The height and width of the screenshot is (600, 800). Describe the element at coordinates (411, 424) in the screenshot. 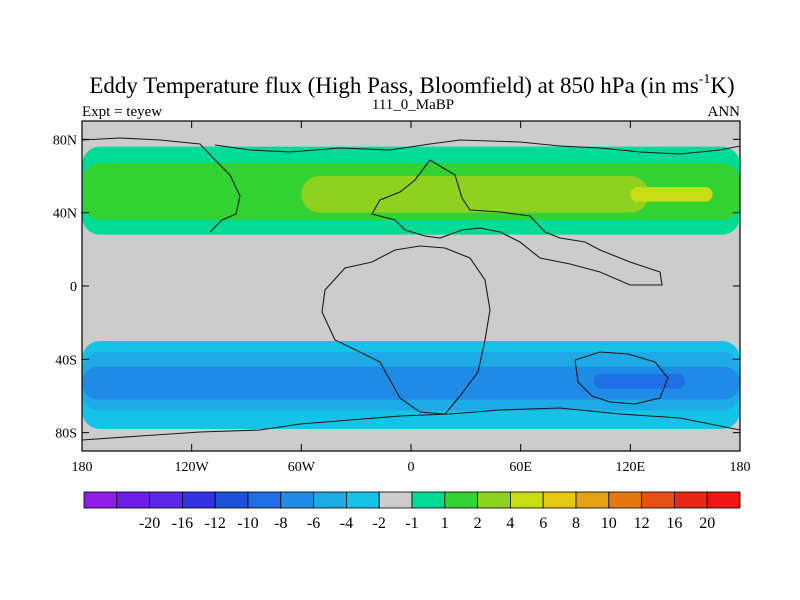

I see `coastline-antarctica` at that location.